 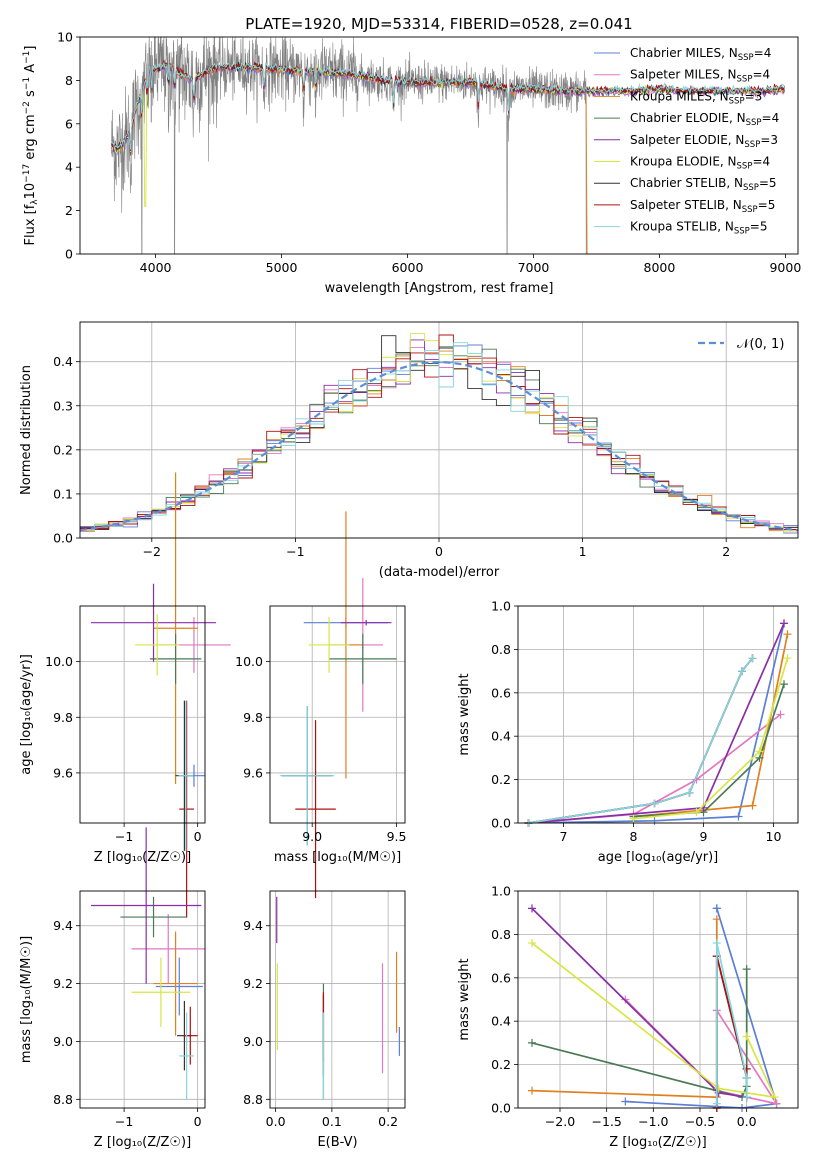 I want to click on residuals-xtick-label: 0, so click(x=439, y=551).